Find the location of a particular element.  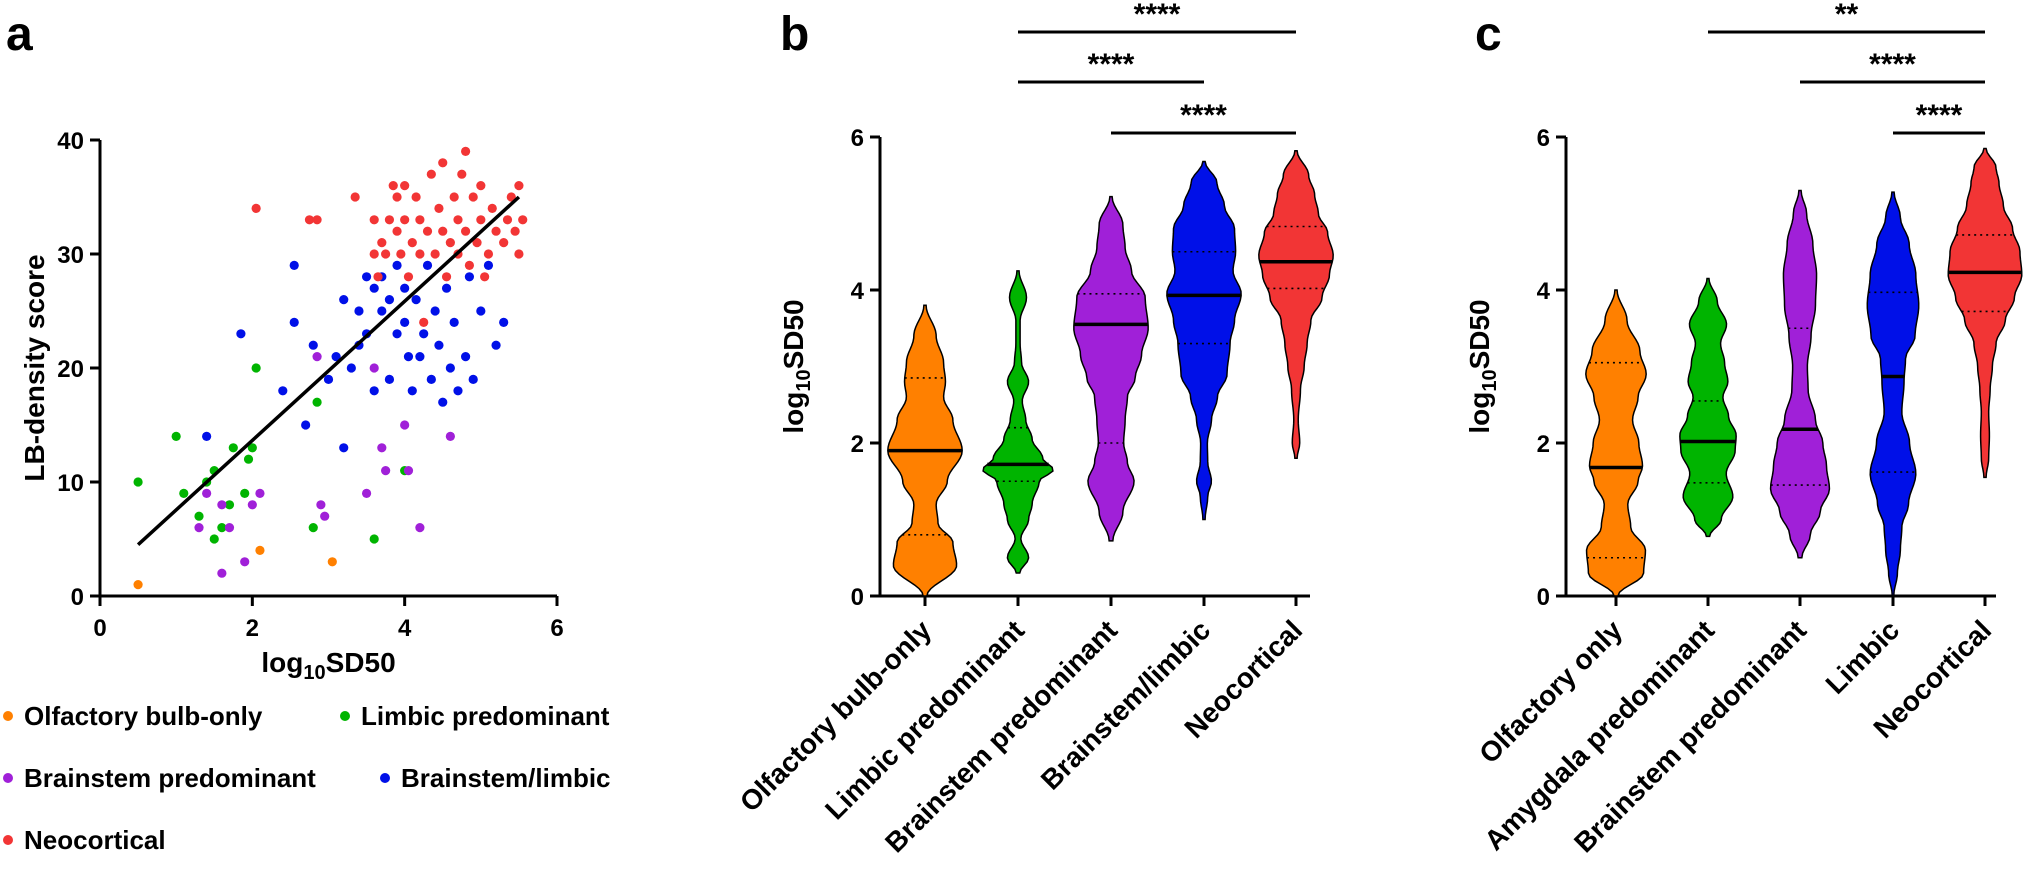

y-tick-label: 2 is located at coordinates (1543, 444).